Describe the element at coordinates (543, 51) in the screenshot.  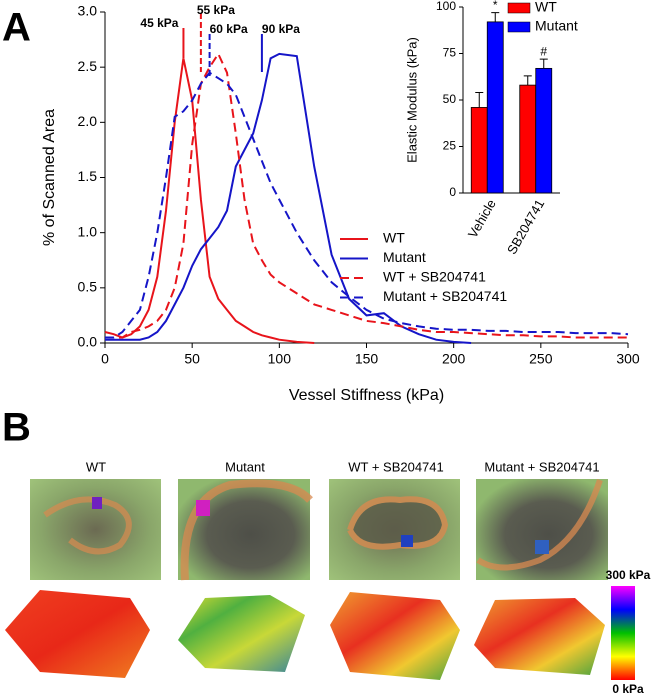
I see `significance: #` at that location.